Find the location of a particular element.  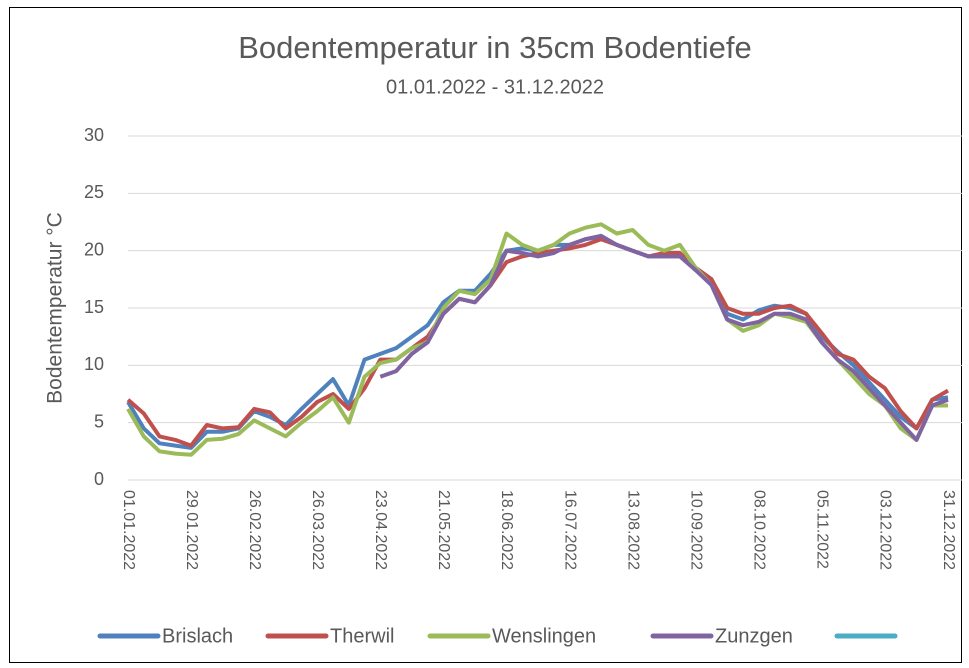

x-tick-label: 26.03.2022 is located at coordinates (317, 530).